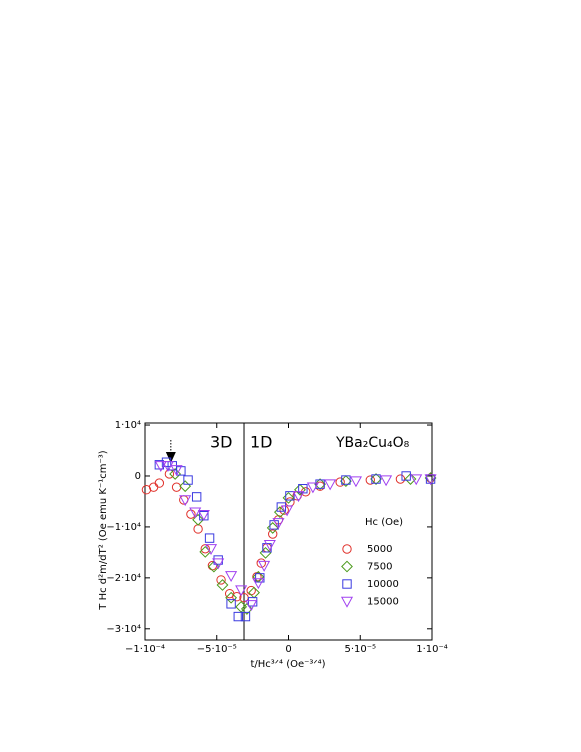 This screenshot has height=752, width=581. Describe the element at coordinates (432, 649) in the screenshot. I see `x-tick-label: 1·10⁻⁴` at that location.